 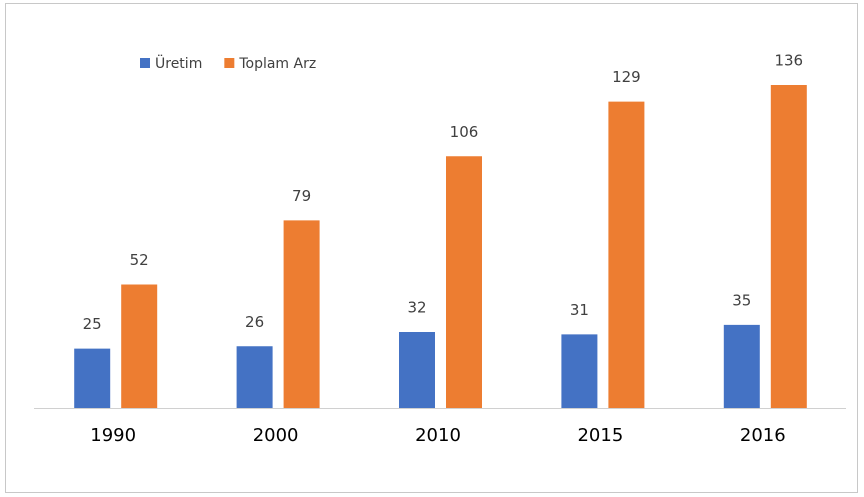 I want to click on legend-label: Toplam Arz, so click(x=277, y=64).